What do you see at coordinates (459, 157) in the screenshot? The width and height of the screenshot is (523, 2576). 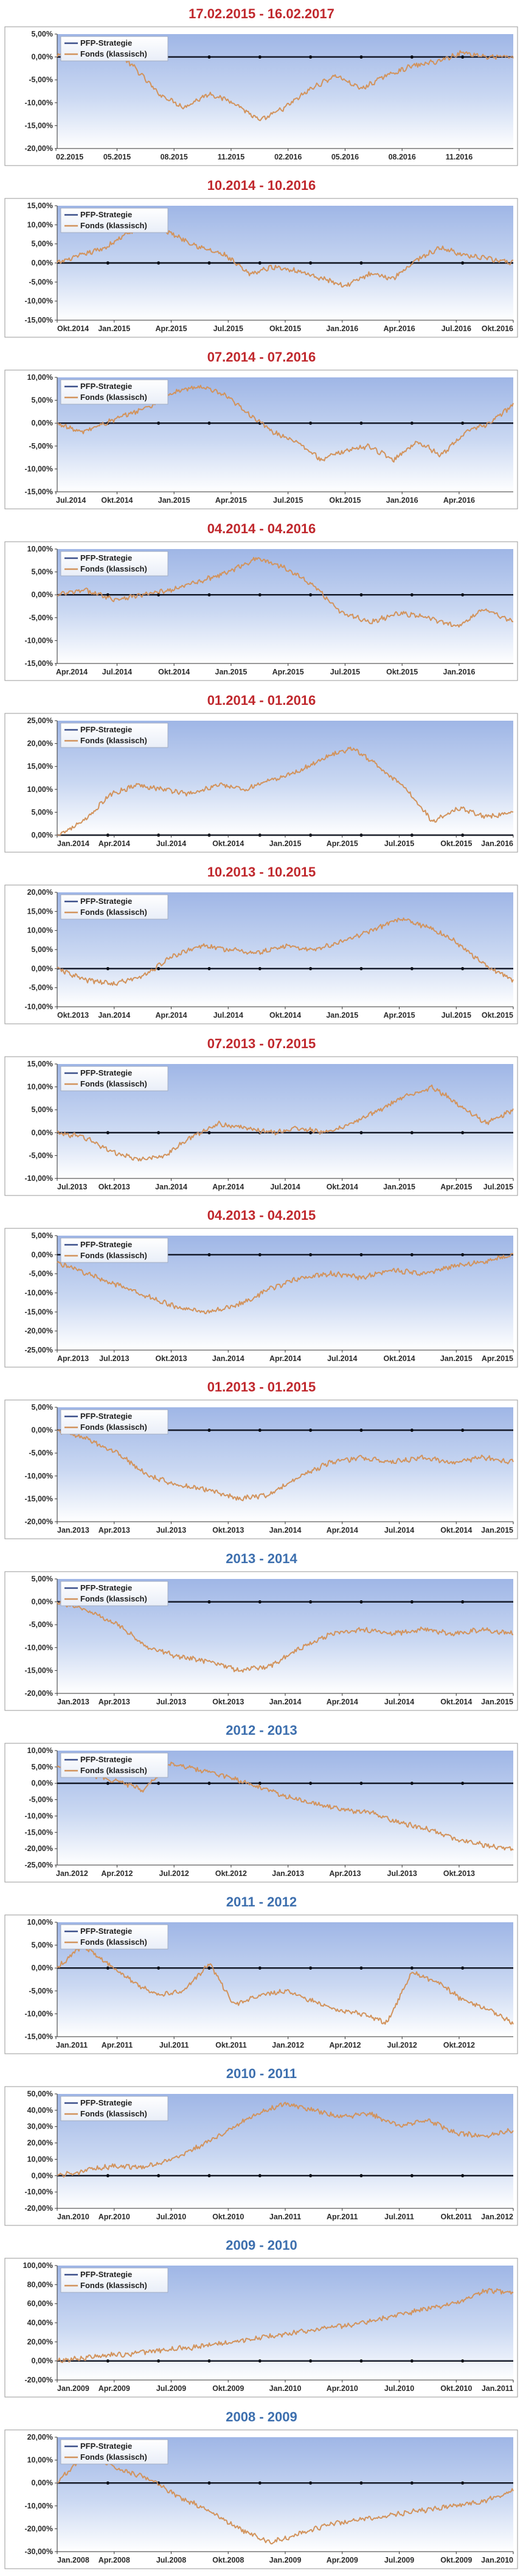 I see `x-tick-label: 11.2016` at bounding box center [459, 157].